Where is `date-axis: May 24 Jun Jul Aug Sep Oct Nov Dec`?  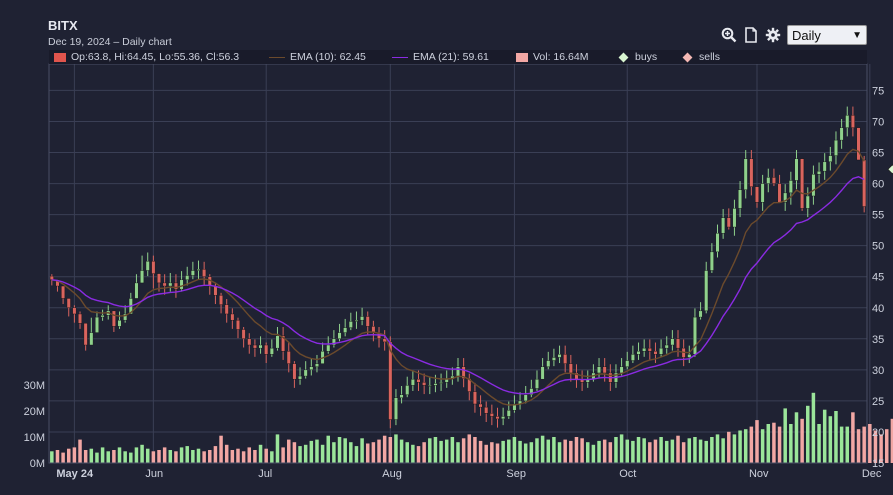 date-axis: May 24 Jun Jul Aug Sep Oct Nov Dec is located at coordinates (468, 474).